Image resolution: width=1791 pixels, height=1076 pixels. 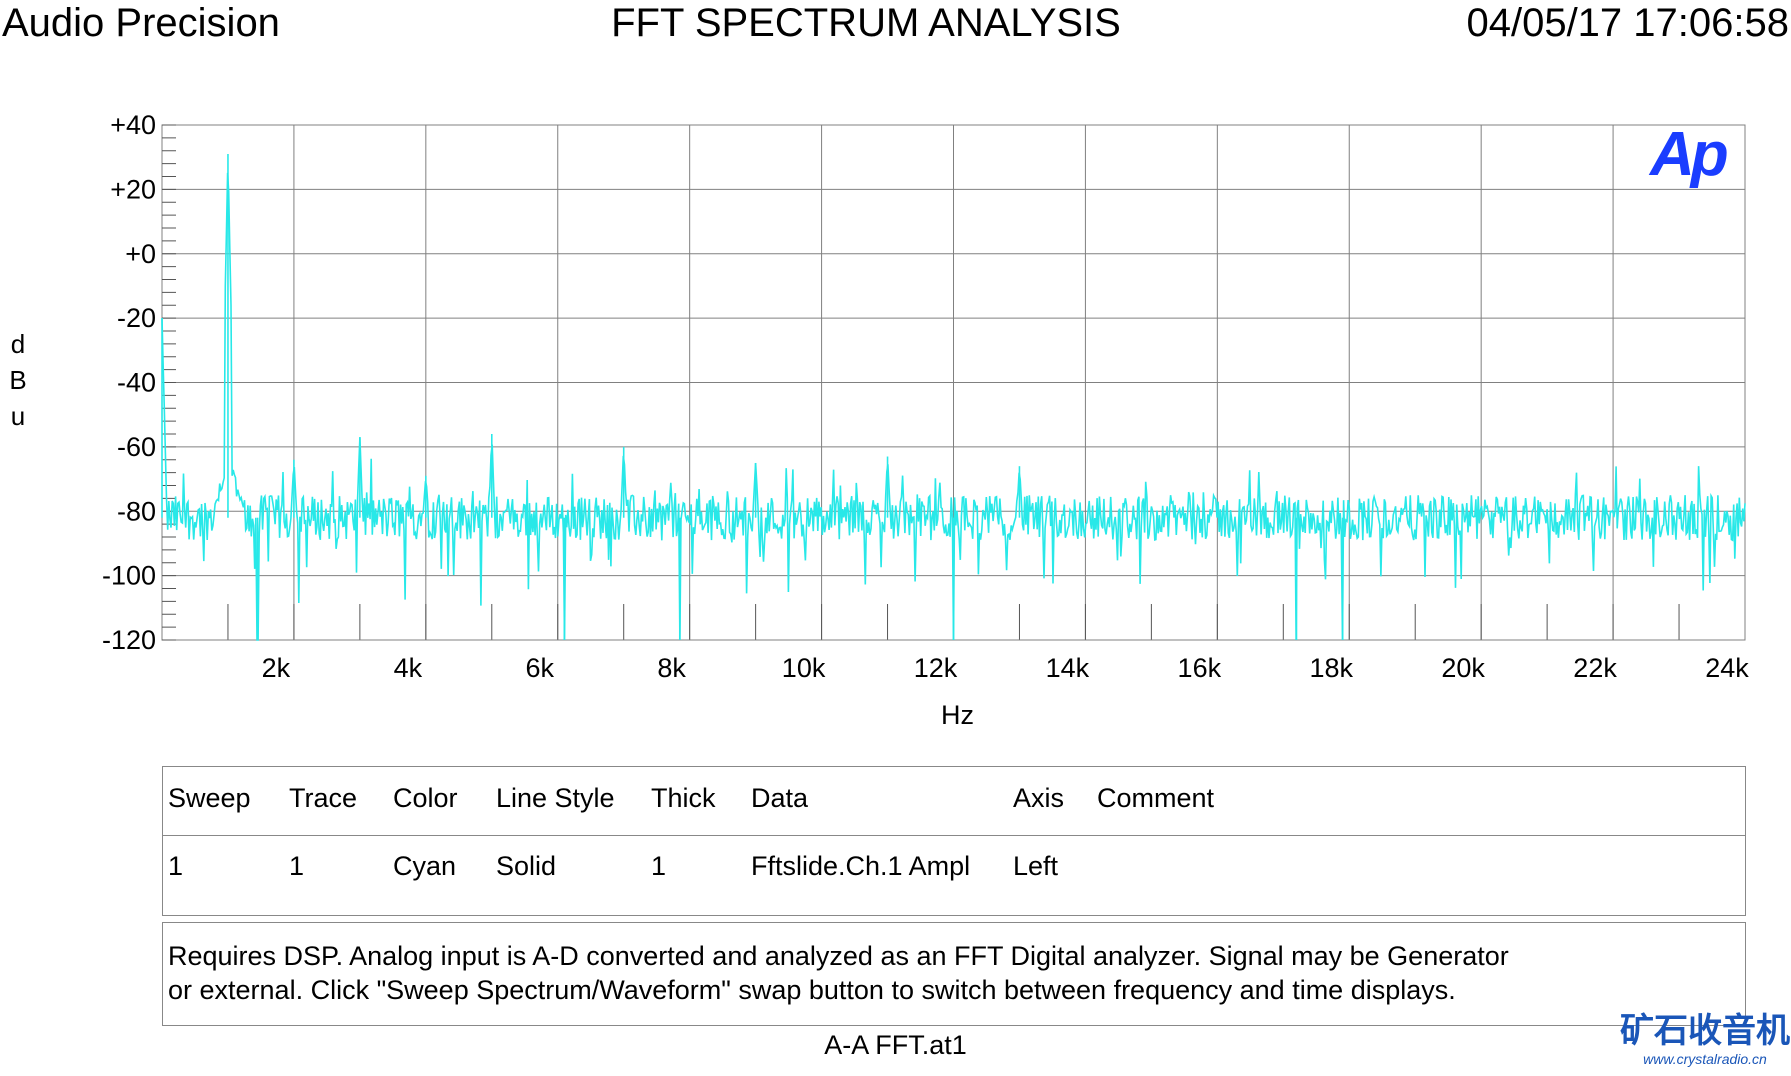 What do you see at coordinates (18, 416) in the screenshot?
I see `y-axis-label-letter: u` at bounding box center [18, 416].